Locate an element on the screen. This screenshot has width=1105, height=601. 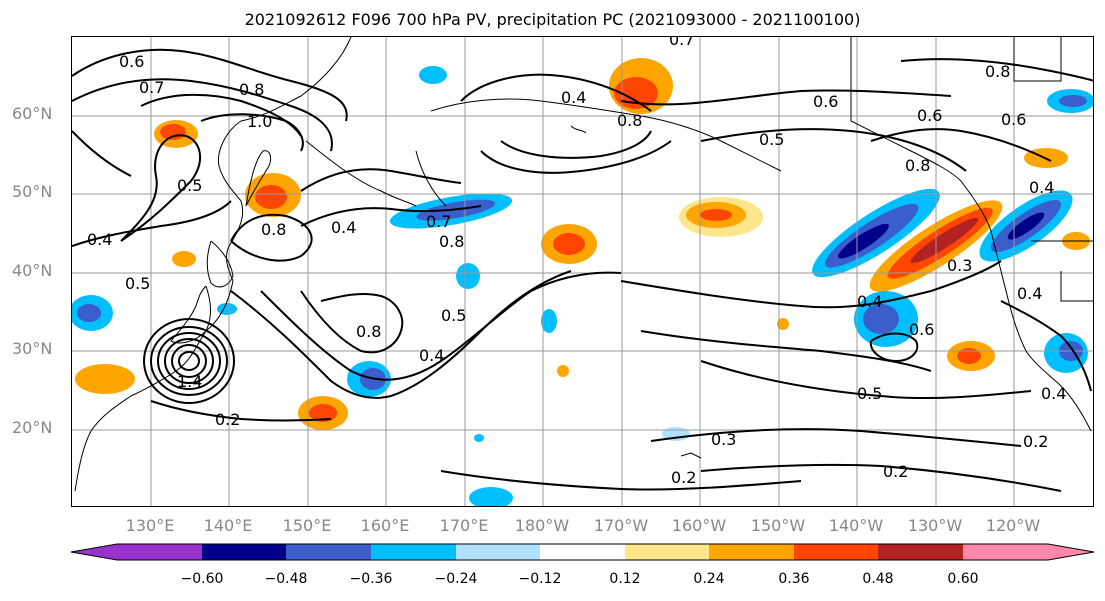
lon-label-140e: 140°E is located at coordinates (228, 525).